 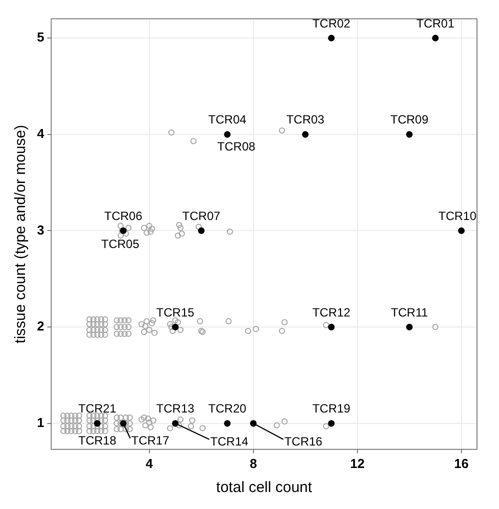 What do you see at coordinates (175, 409) in the screenshot?
I see `annotation: TCR13` at bounding box center [175, 409].